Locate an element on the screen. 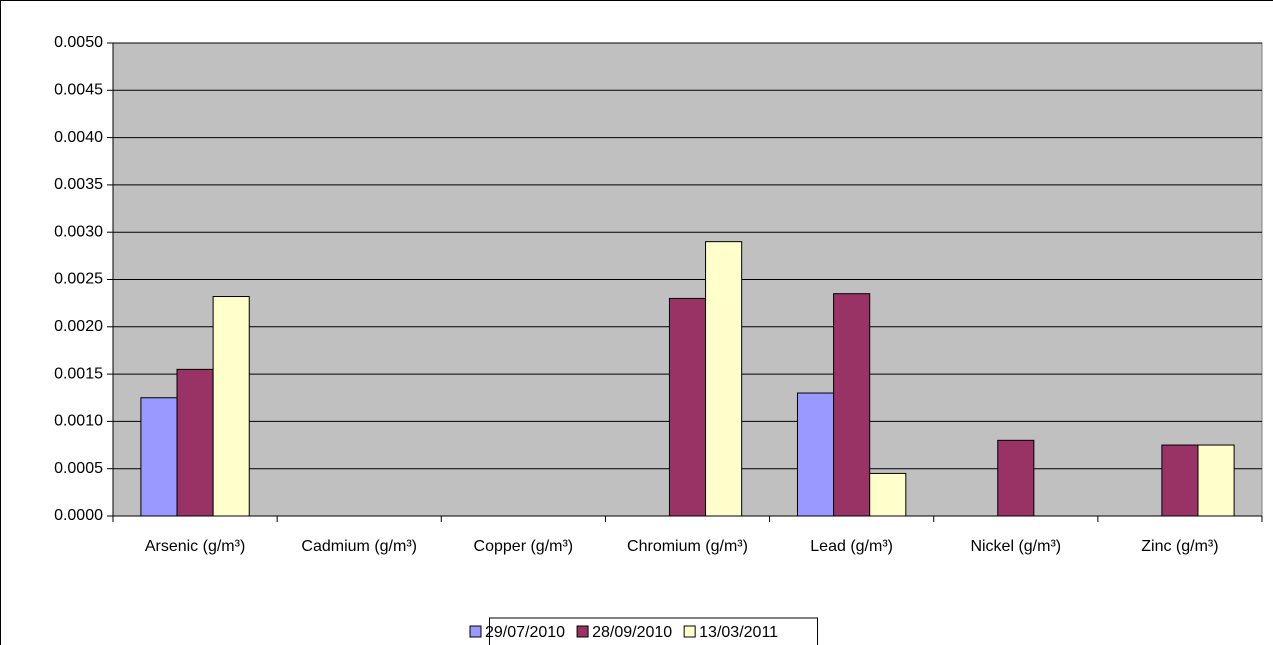 Image resolution: width=1273 pixels, height=645 pixels. y-tick-label: 0.0015 is located at coordinates (78, 373).